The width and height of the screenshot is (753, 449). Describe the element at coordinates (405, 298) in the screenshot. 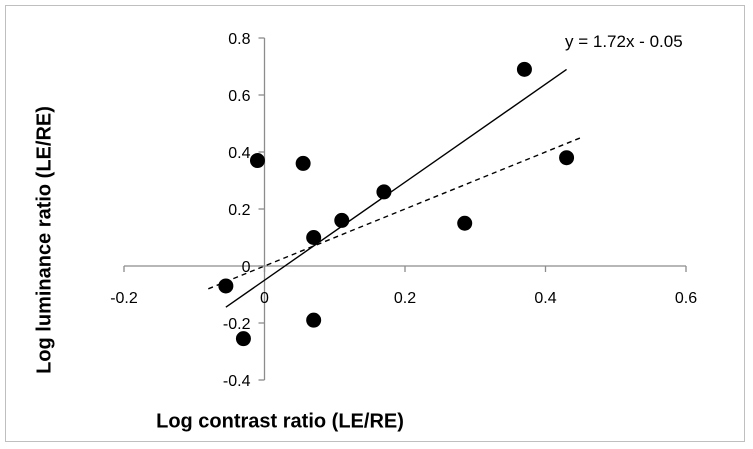

I see `x-tick-label: 0.2` at that location.